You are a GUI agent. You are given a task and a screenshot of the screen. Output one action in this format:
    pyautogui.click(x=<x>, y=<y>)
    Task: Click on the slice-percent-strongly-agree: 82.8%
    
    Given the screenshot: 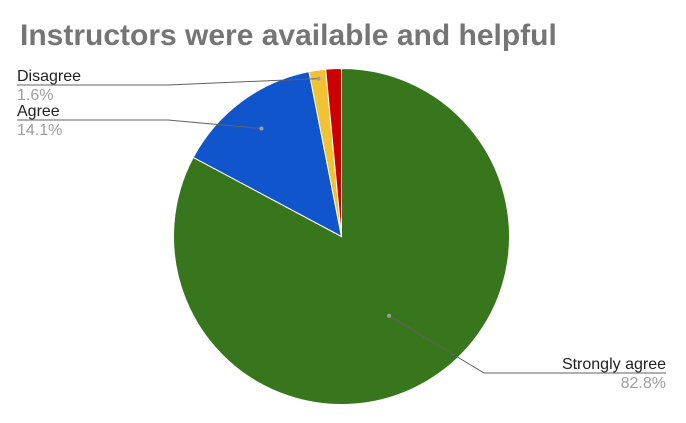 What is the action you would take?
    pyautogui.click(x=643, y=383)
    